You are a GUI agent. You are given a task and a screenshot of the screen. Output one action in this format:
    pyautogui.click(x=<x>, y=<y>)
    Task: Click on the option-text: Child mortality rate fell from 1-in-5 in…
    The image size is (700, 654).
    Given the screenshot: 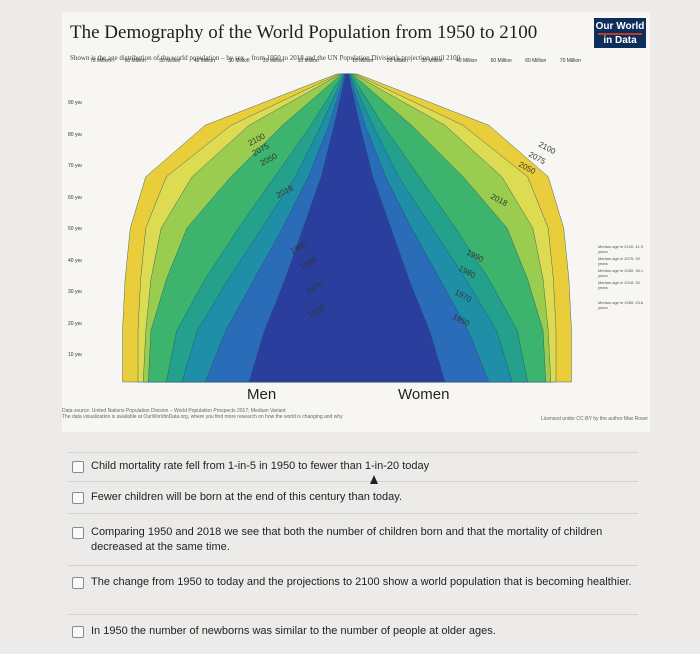 What is the action you would take?
    pyautogui.click(x=260, y=466)
    